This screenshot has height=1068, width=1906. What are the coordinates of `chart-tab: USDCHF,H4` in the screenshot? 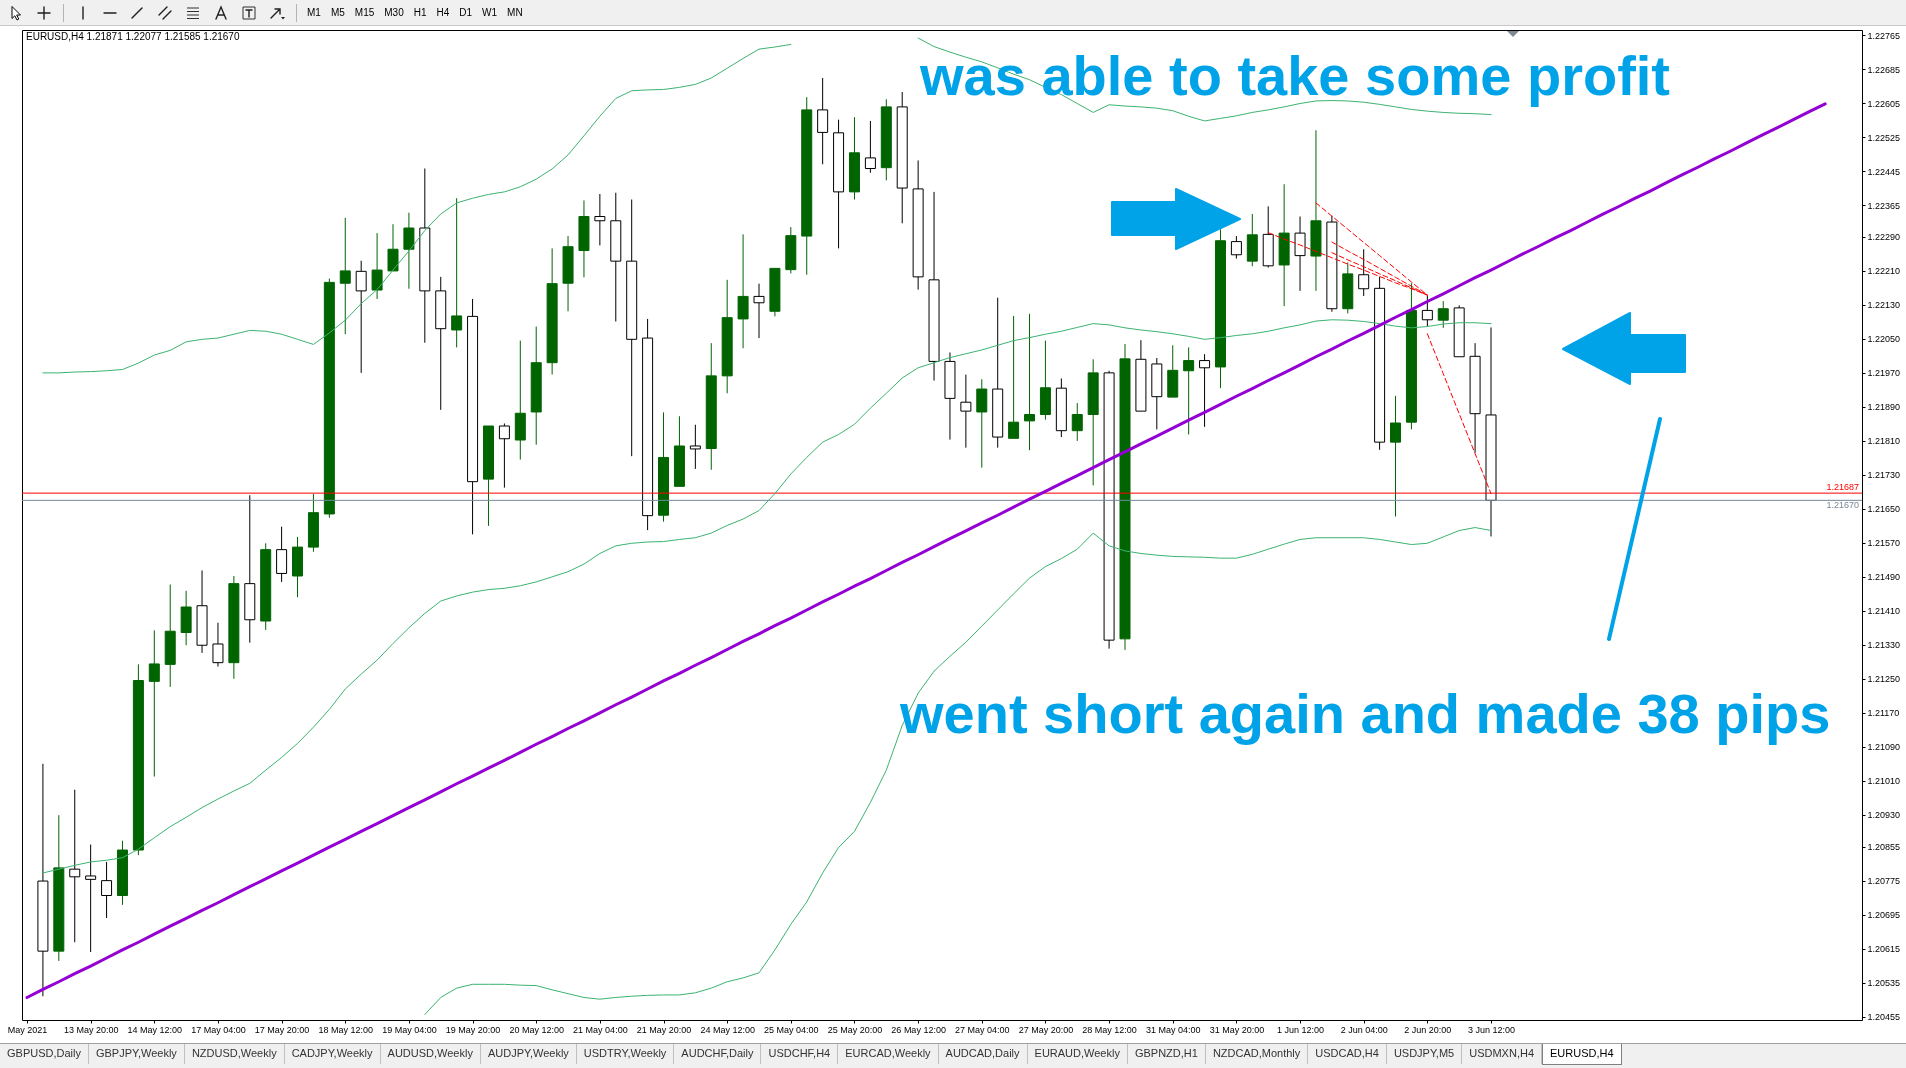 It's located at (800, 1054).